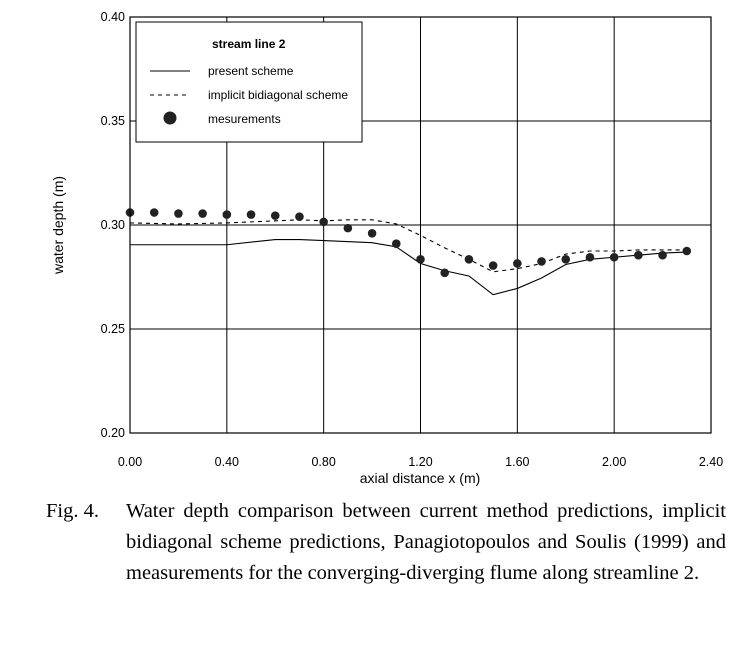 The image size is (746, 652). Describe the element at coordinates (58, 225) in the screenshot. I see `y-axis-label: water depth (m)` at that location.